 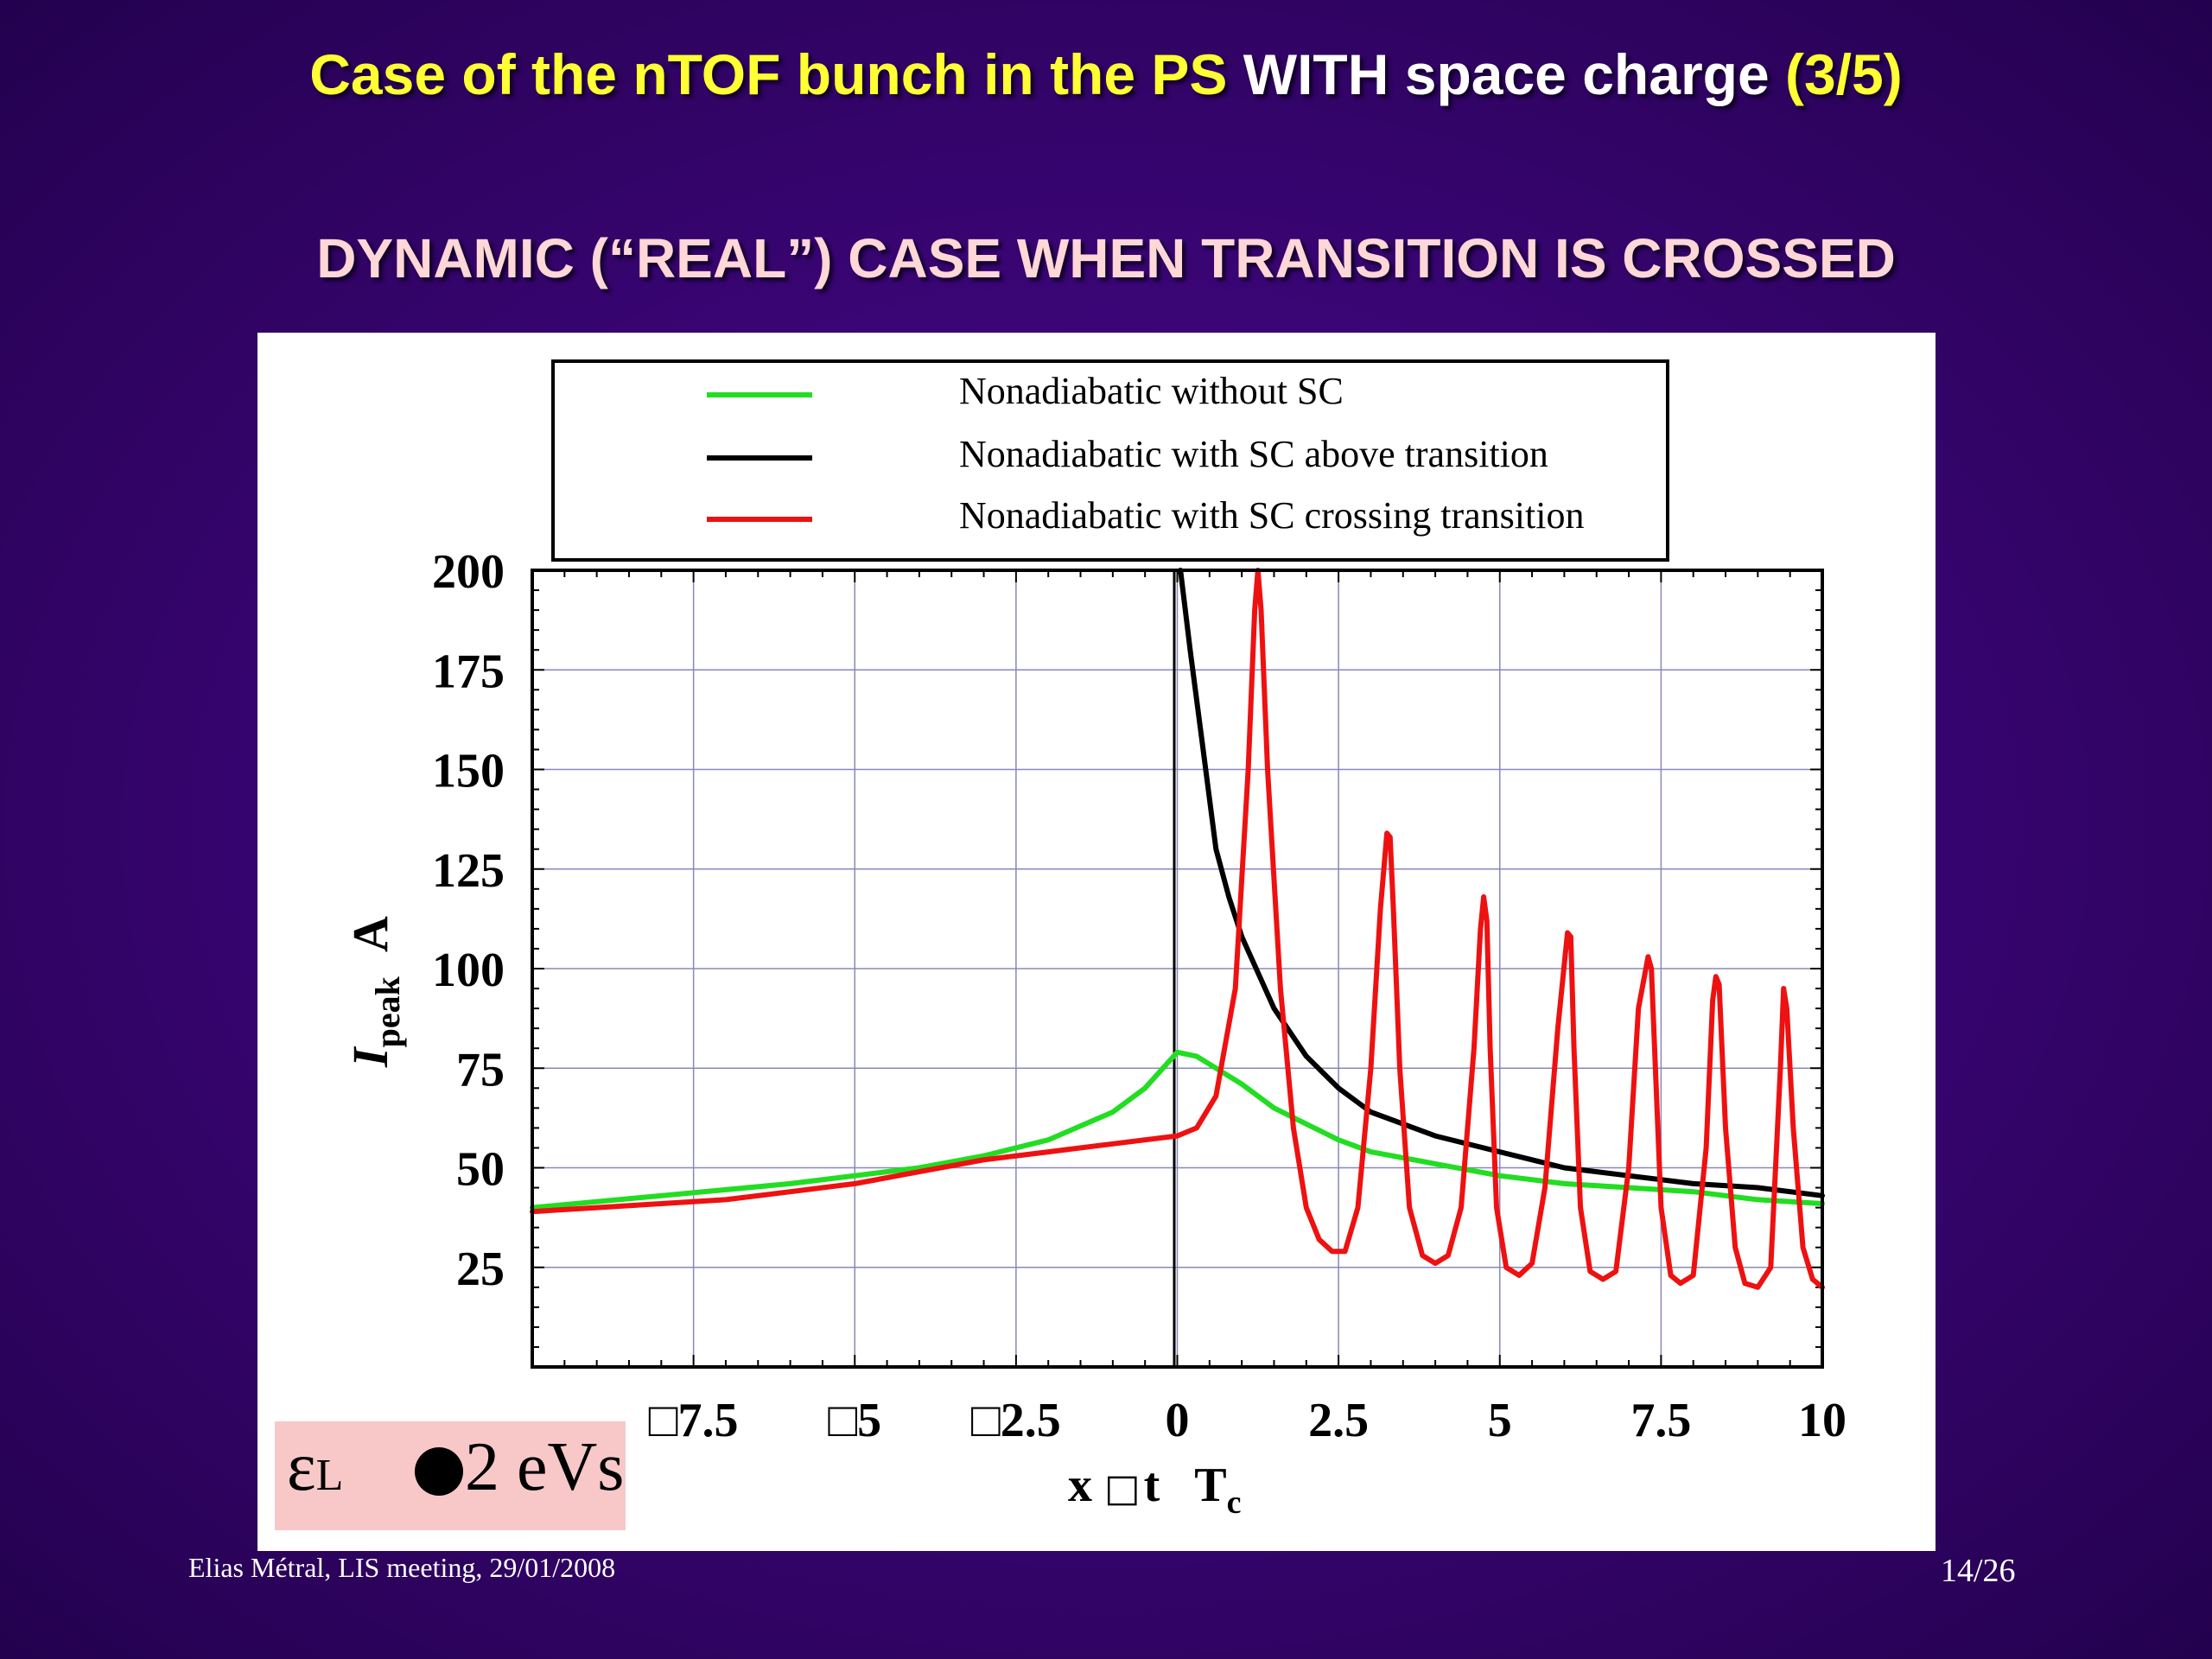 What do you see at coordinates (854, 1420) in the screenshot?
I see `x-tick-label-1: □5` at bounding box center [854, 1420].